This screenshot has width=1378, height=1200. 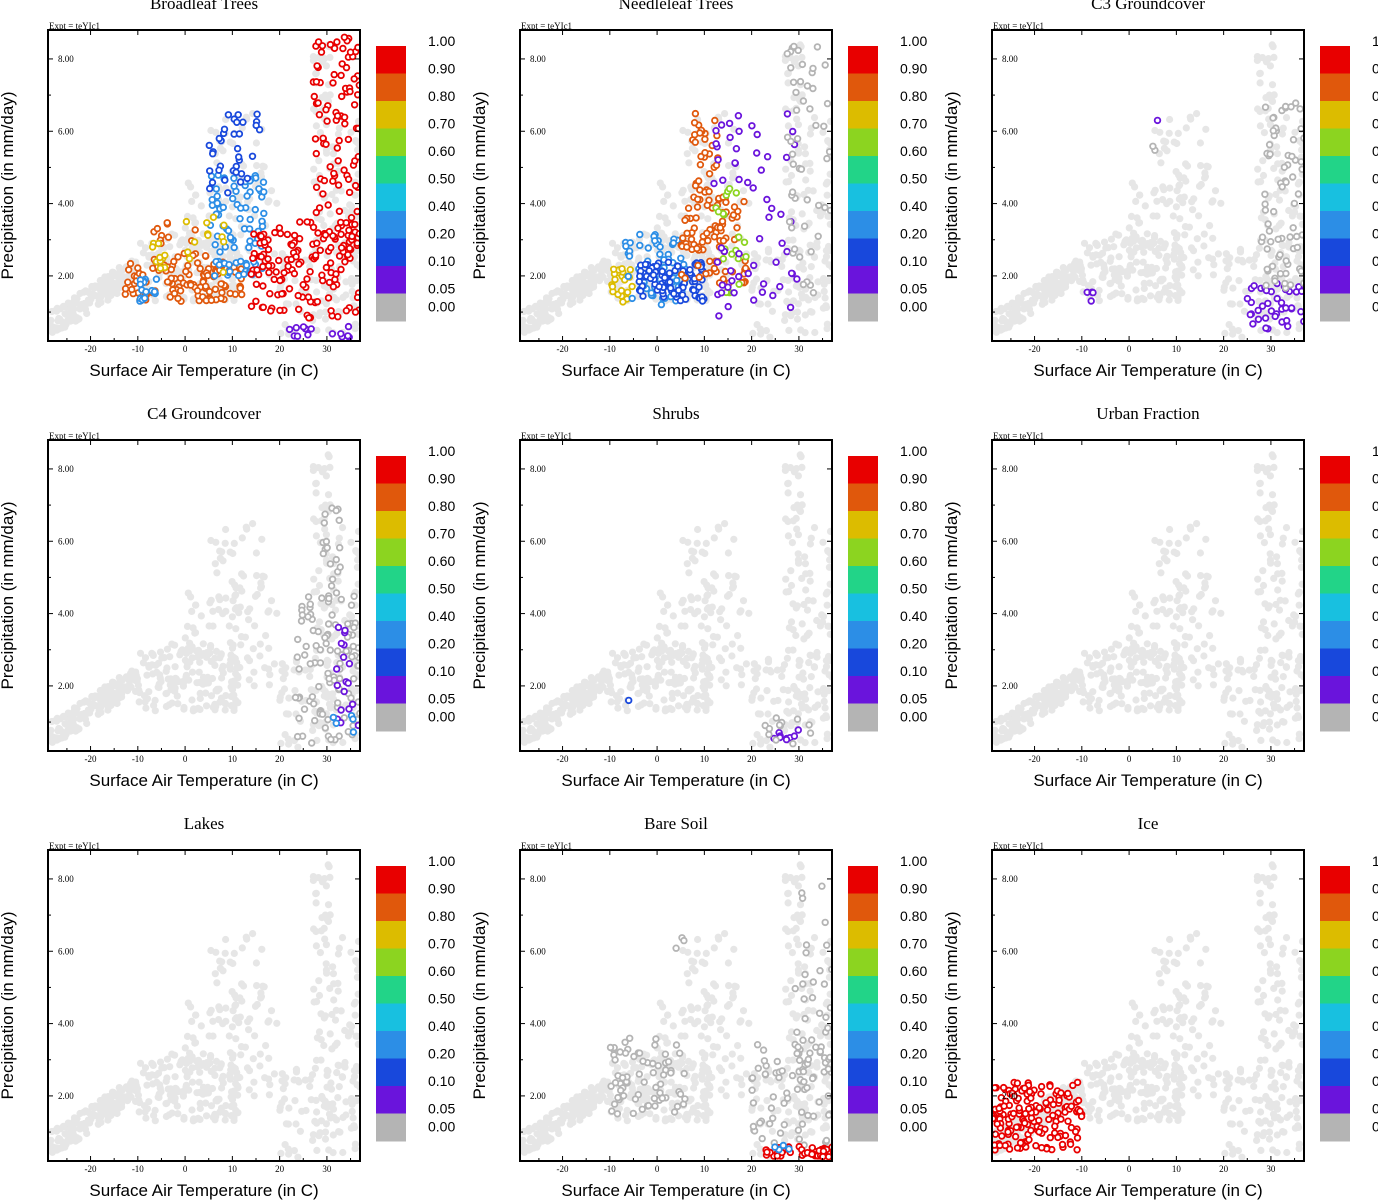 I want to click on x-tick-label: 0, so click(x=185, y=759).